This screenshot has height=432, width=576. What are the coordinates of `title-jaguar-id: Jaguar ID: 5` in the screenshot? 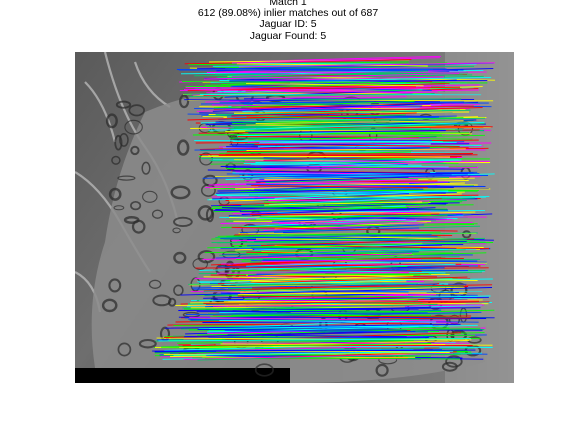 It's located at (288, 24).